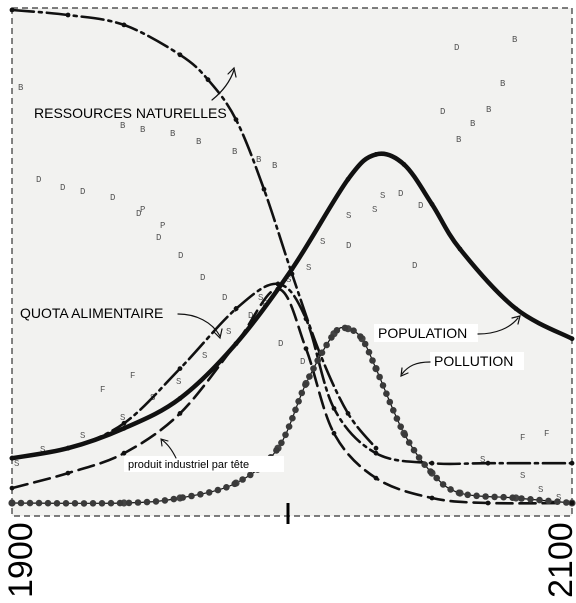  I want to click on label-quota-alimentaire: QUOTA ALIMENTAIRE, so click(91, 313).